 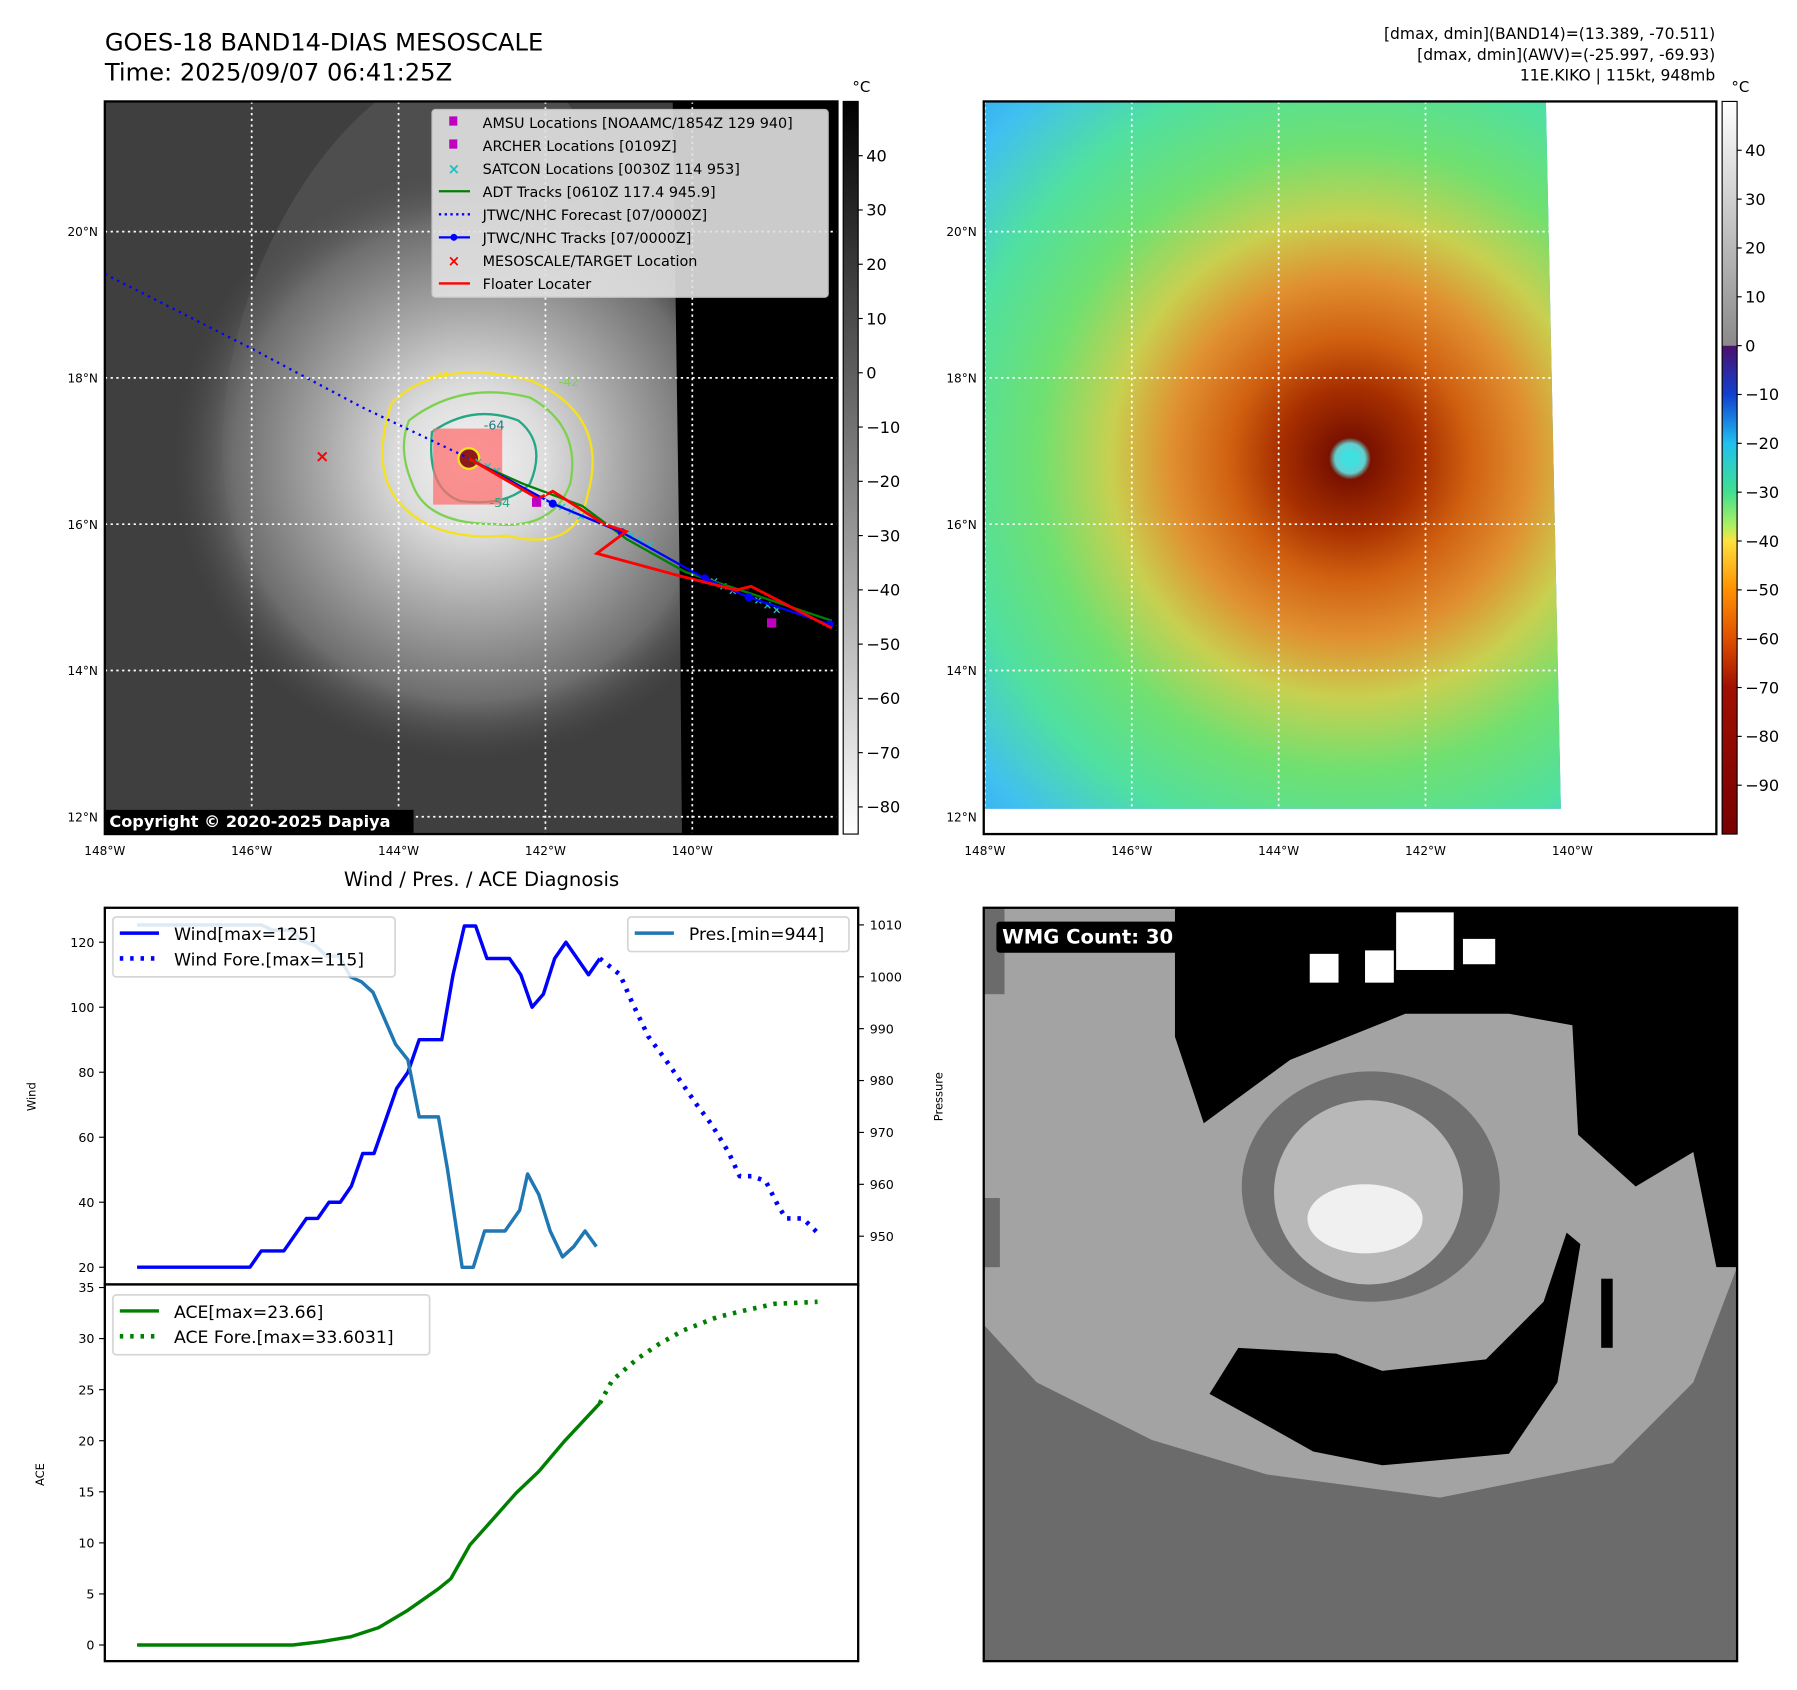 What do you see at coordinates (481, 879) in the screenshot?
I see `chart-title: Wind / Pres. / ACE Diagnosis` at bounding box center [481, 879].